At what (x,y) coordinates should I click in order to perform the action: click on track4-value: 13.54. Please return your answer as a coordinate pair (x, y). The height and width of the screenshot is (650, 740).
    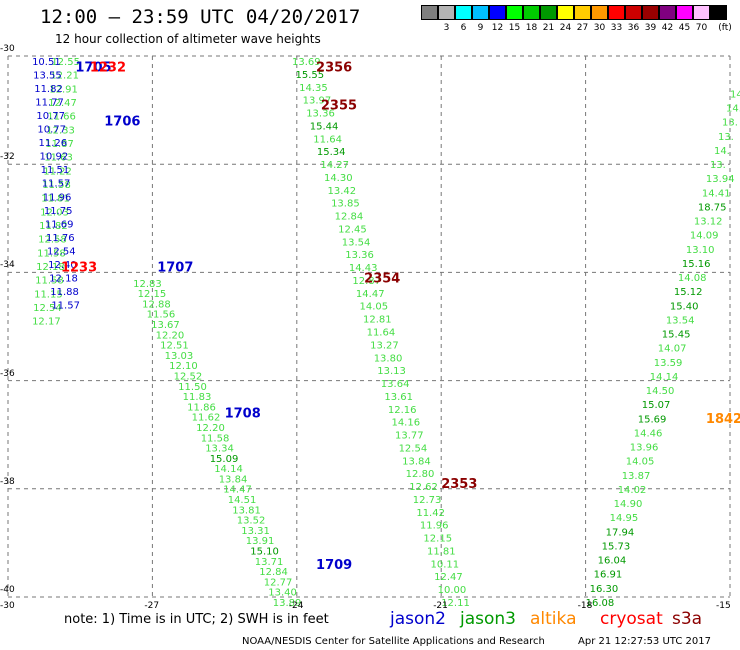
    Looking at the image, I should click on (680, 320).